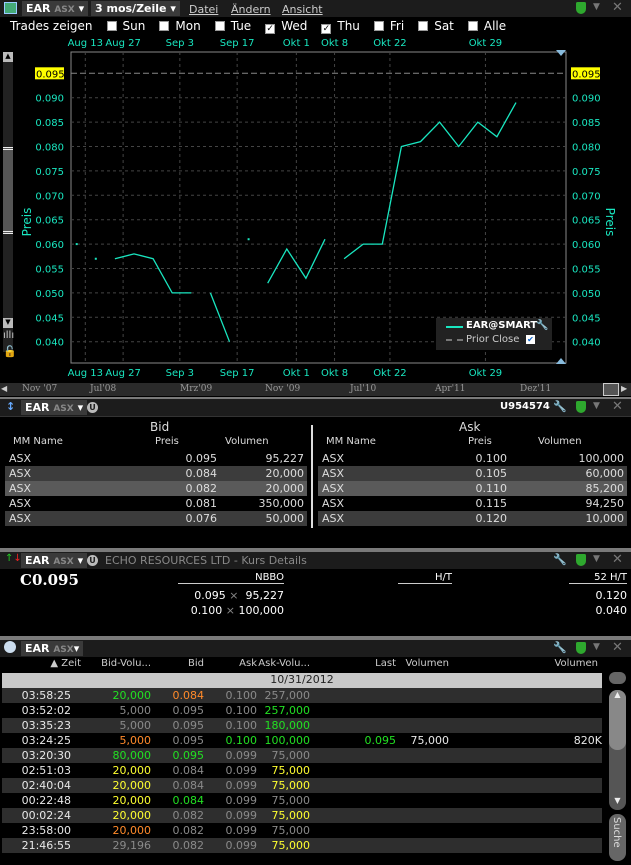  I want to click on tas-scrollbar: ▲ ▼, so click(617, 750).